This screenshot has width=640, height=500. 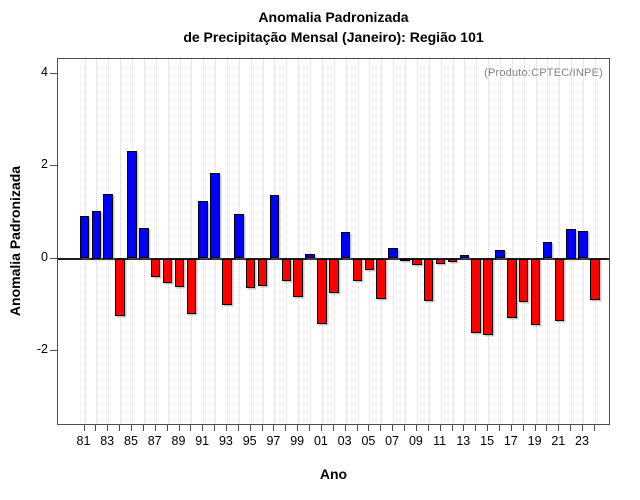 What do you see at coordinates (154, 441) in the screenshot?
I see `x-tick-label-1987: 87` at bounding box center [154, 441].